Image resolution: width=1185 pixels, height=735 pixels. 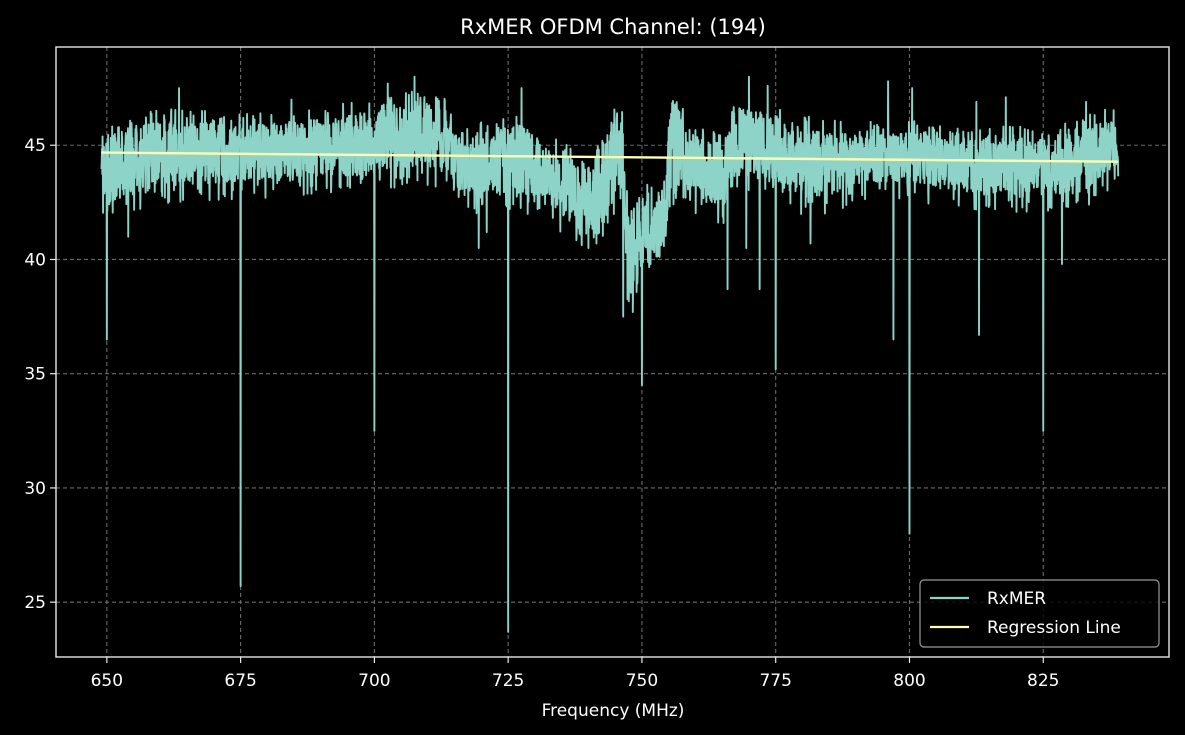 I want to click on legend-label-rxmer: RxMER, so click(x=1016, y=599).